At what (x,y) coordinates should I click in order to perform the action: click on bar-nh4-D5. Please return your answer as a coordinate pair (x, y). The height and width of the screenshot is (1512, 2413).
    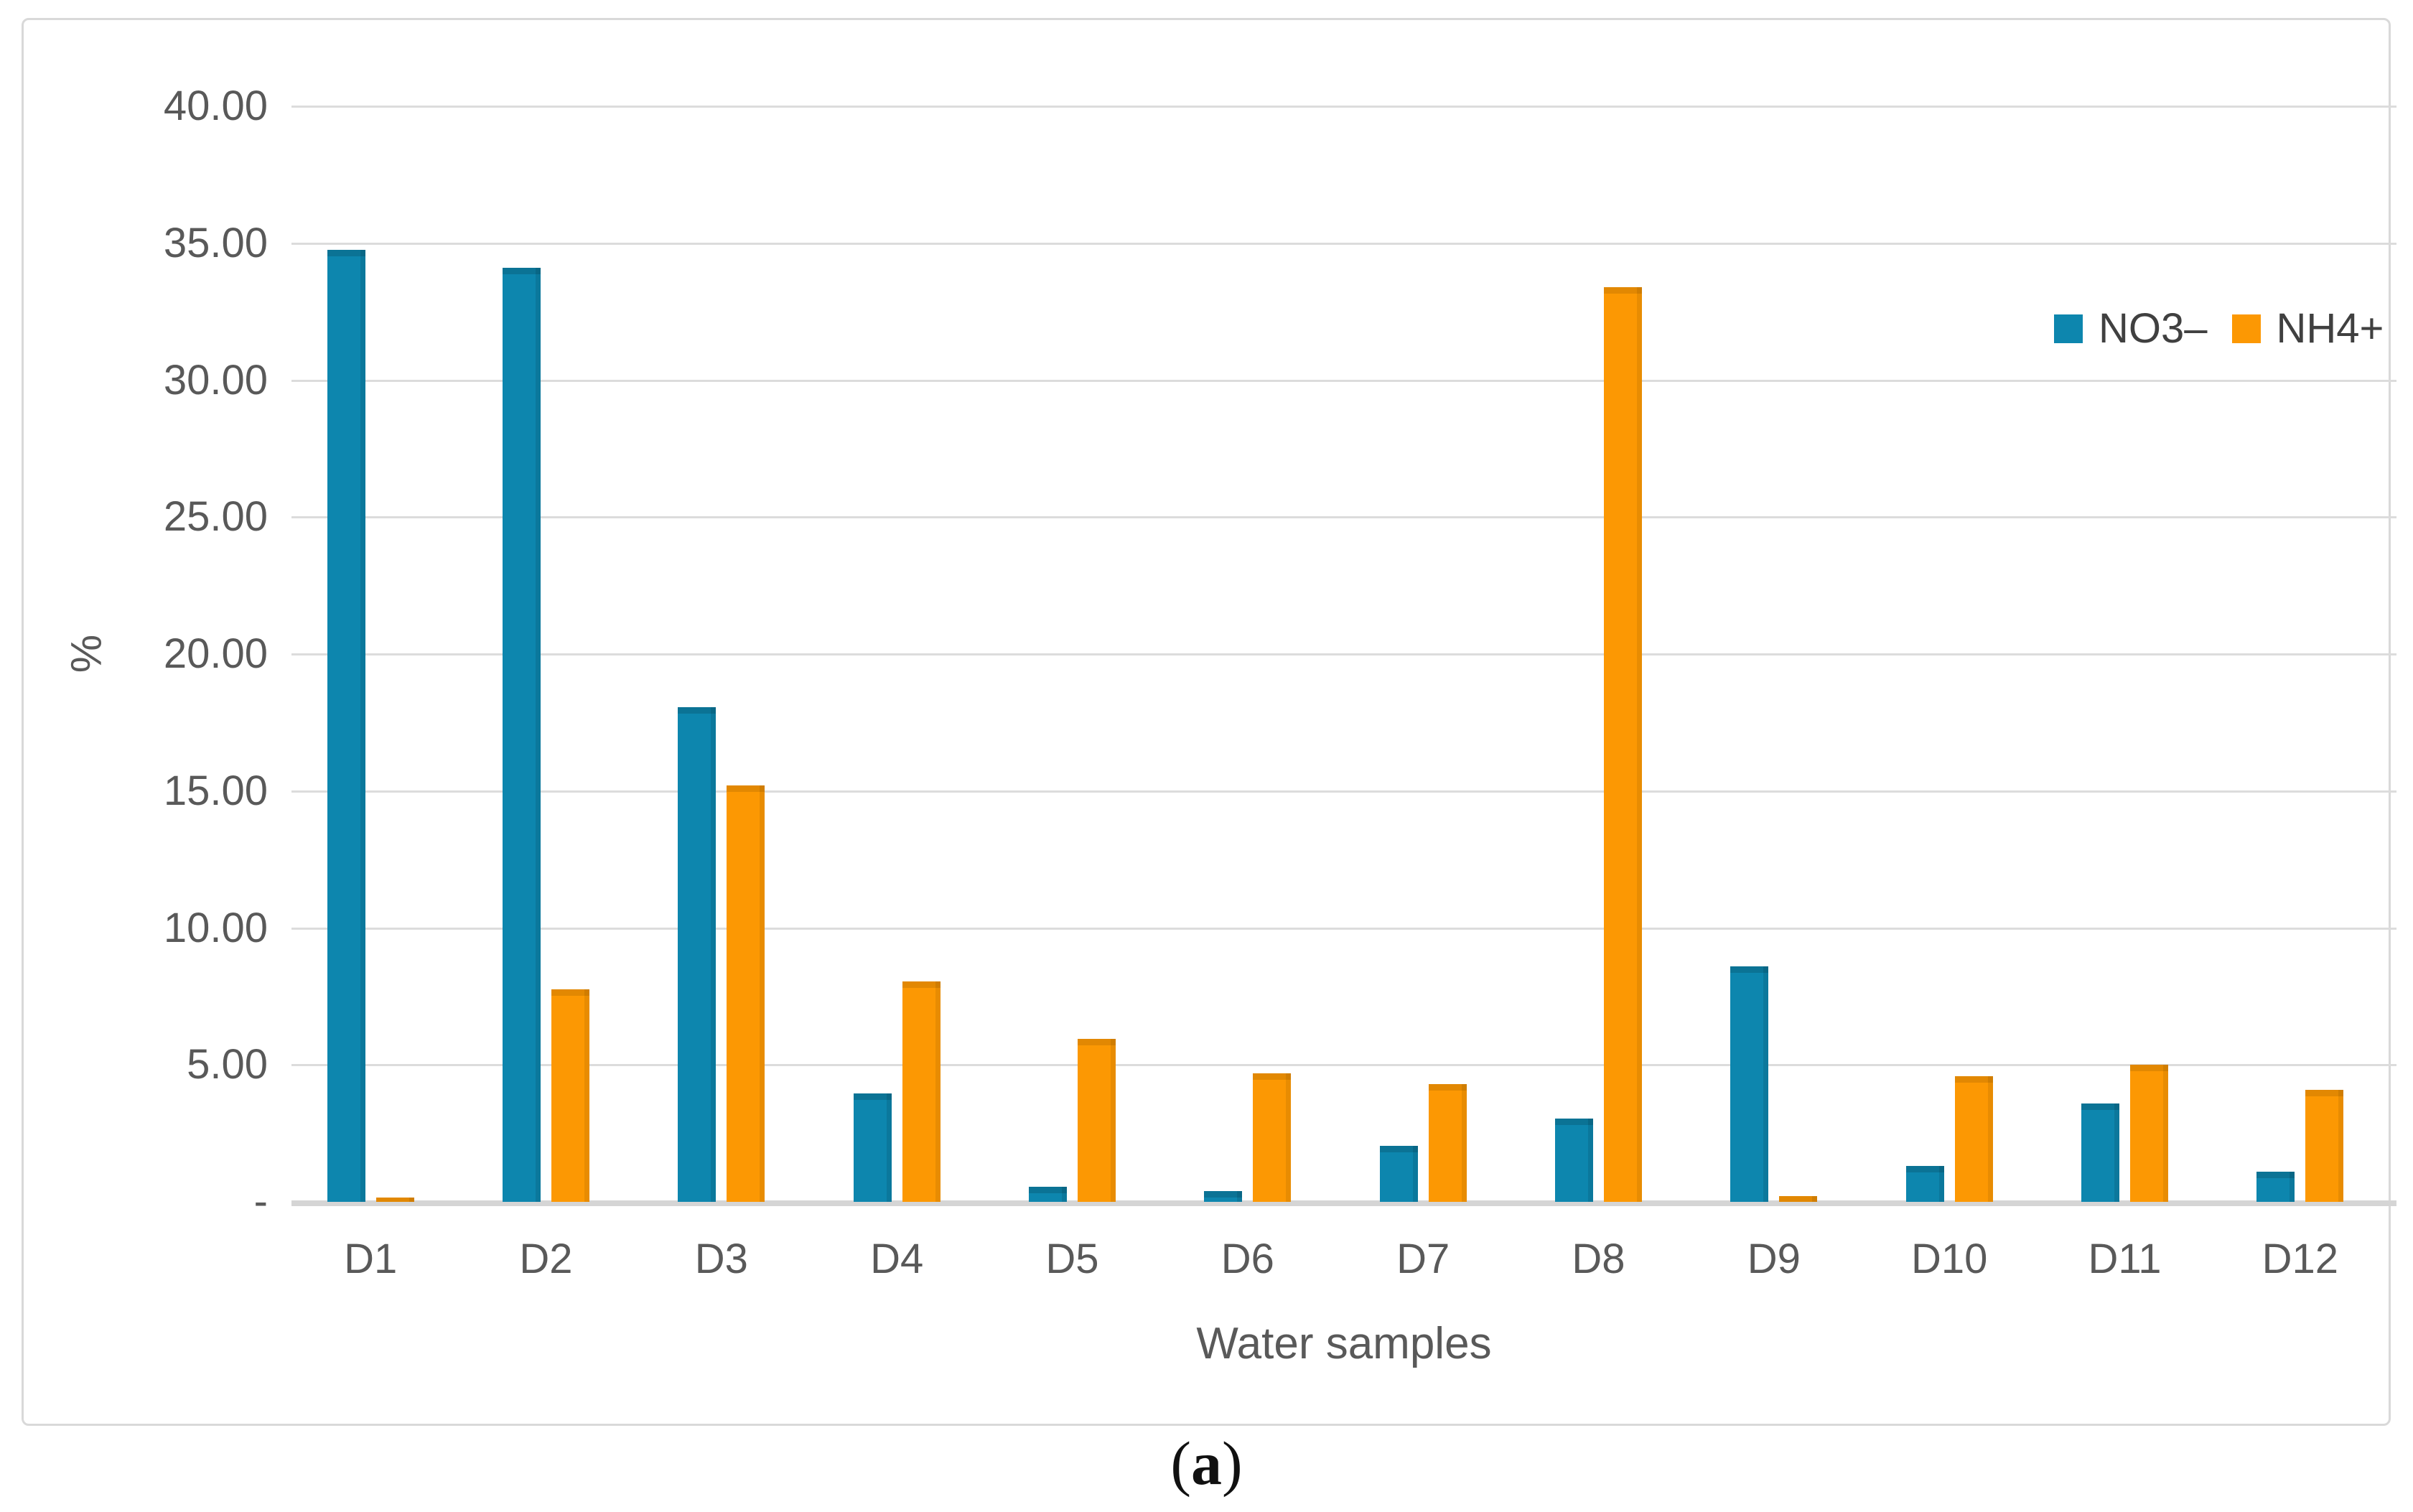
    Looking at the image, I should click on (1096, 1120).